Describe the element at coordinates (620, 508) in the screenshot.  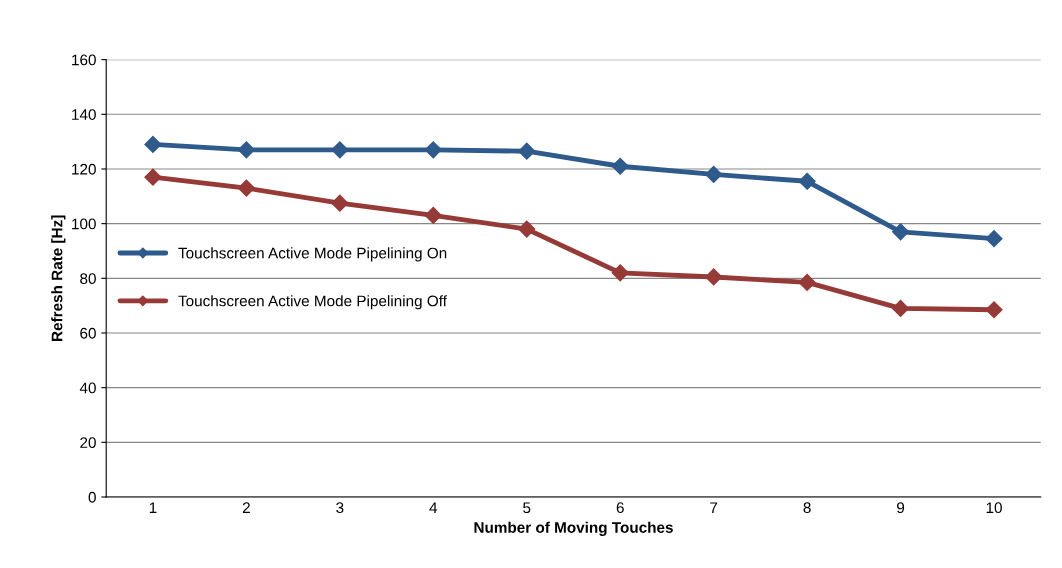
I see `x-tick-label: 6` at that location.